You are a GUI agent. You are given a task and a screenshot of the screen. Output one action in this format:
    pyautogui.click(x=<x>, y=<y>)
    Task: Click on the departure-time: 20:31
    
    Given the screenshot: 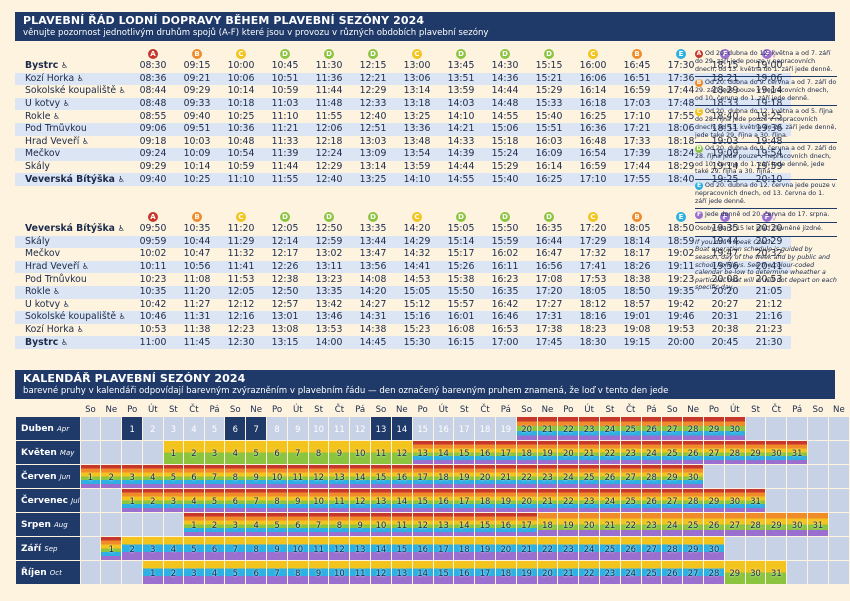 What is the action you would take?
    pyautogui.click(x=725, y=317)
    